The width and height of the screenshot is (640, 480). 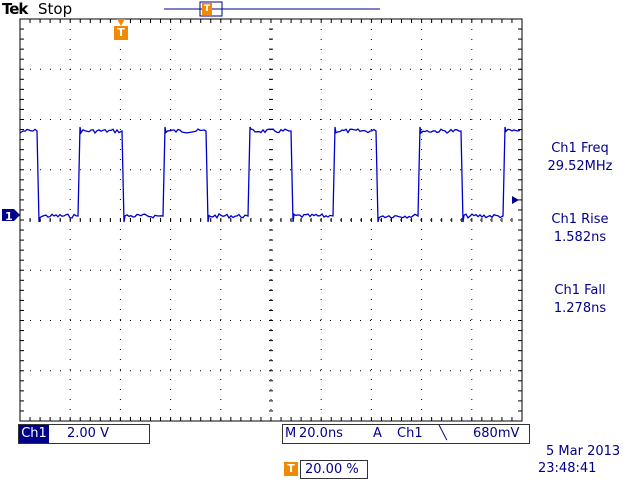 What do you see at coordinates (121, 22) in the screenshot?
I see `trigger-marker-pointer` at bounding box center [121, 22].